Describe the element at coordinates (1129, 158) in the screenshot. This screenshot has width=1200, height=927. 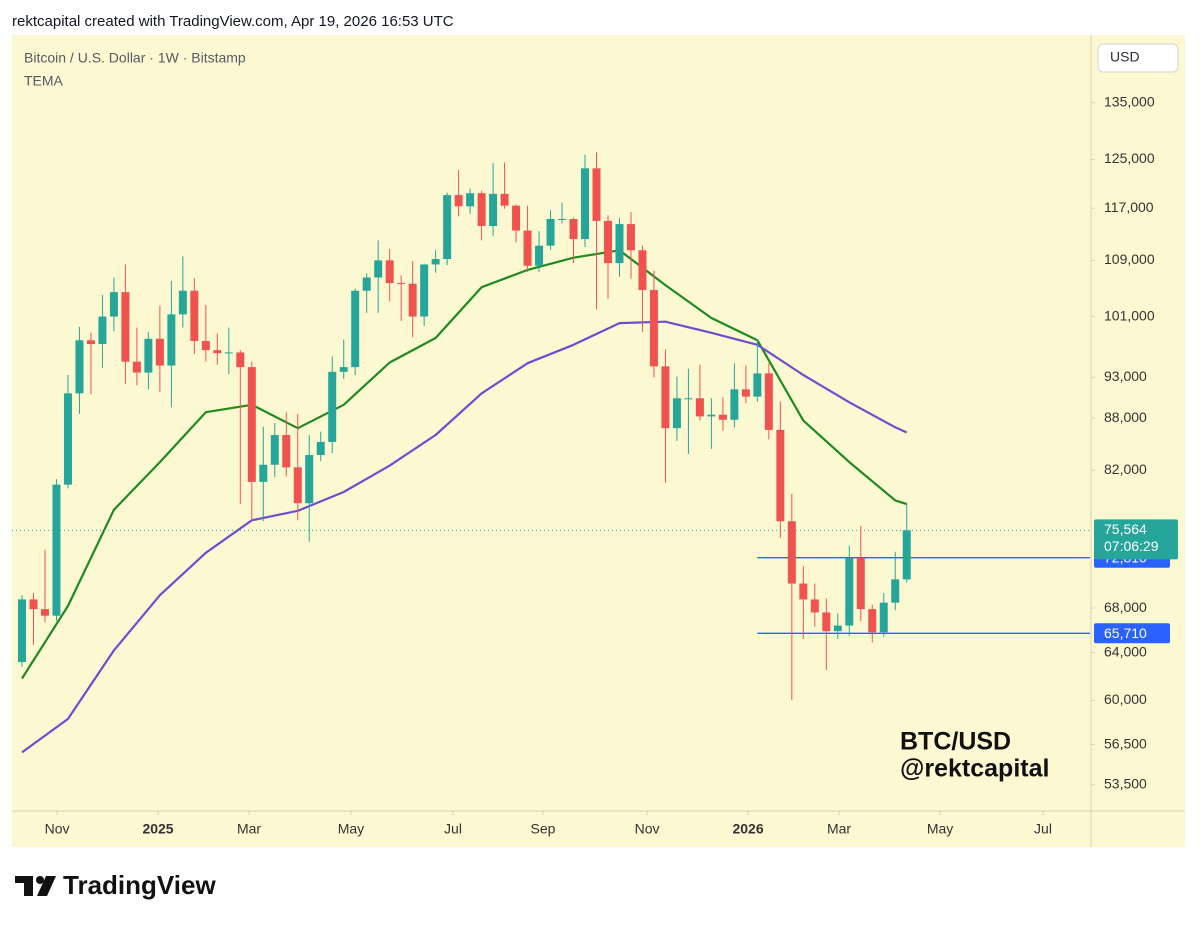
I see `y-tick-label: 125,000` at that location.